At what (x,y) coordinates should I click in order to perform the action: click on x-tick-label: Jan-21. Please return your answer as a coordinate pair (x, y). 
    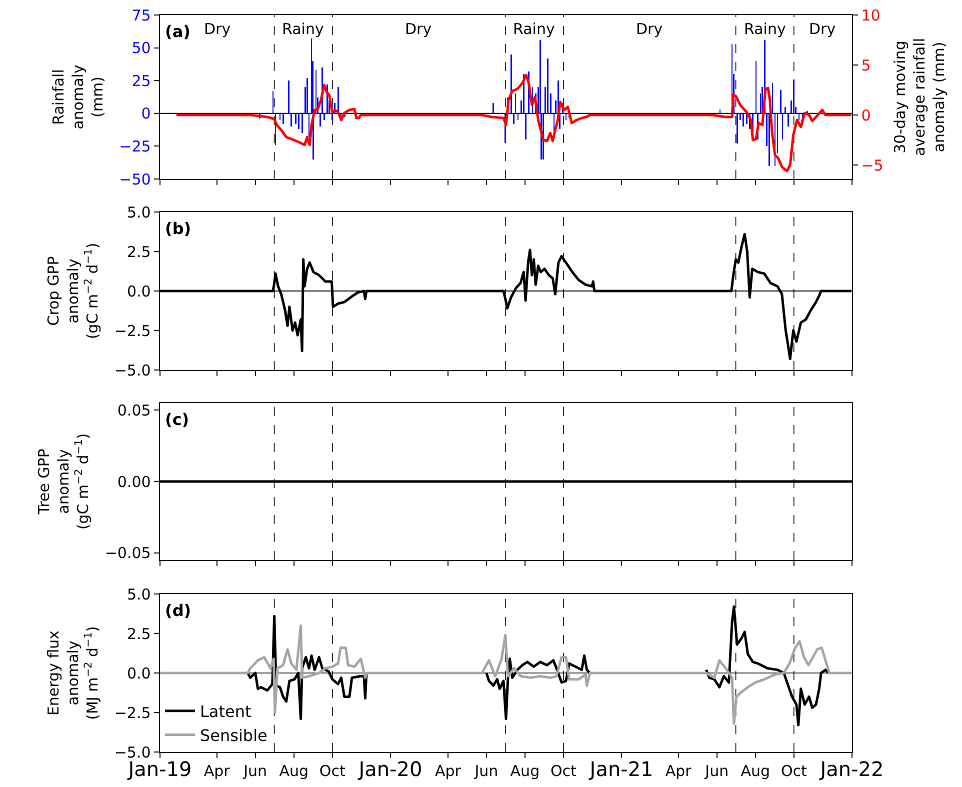
    Looking at the image, I should click on (621, 769).